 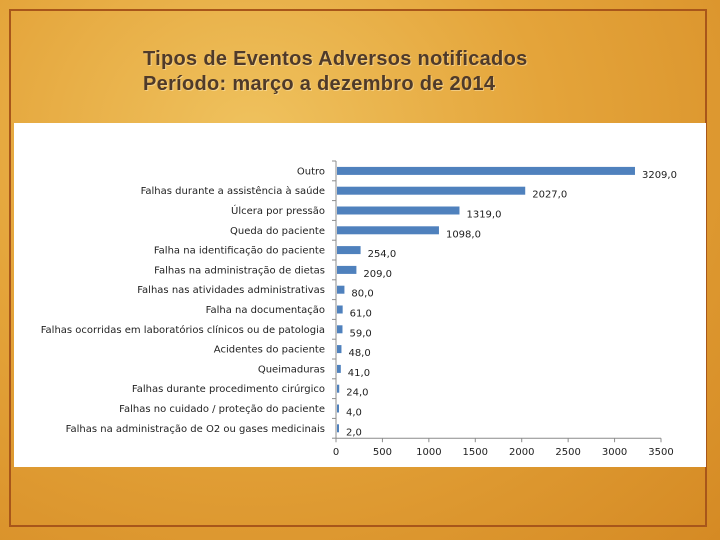 I want to click on value-label: 4,0, so click(x=354, y=413).